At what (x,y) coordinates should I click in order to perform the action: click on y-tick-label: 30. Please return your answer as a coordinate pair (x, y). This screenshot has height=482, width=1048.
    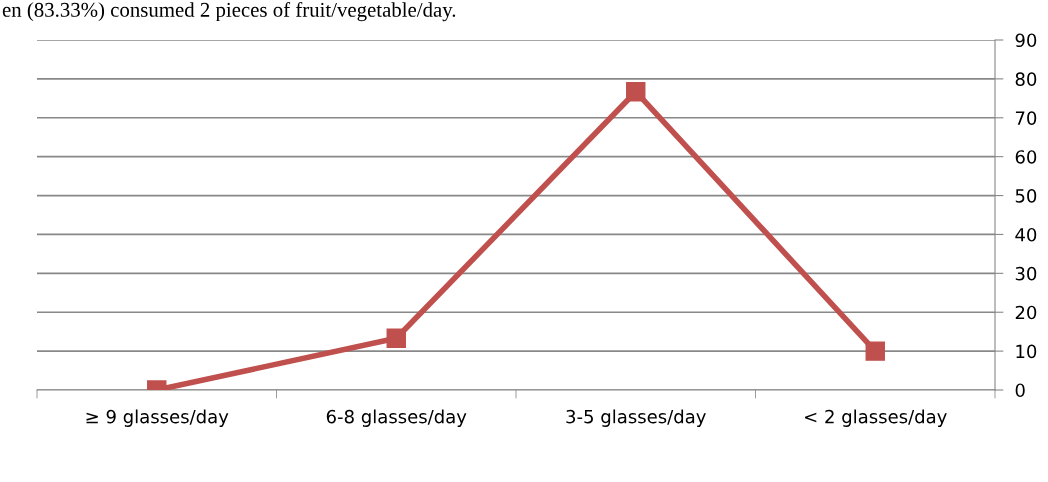
    Looking at the image, I should click on (1026, 273).